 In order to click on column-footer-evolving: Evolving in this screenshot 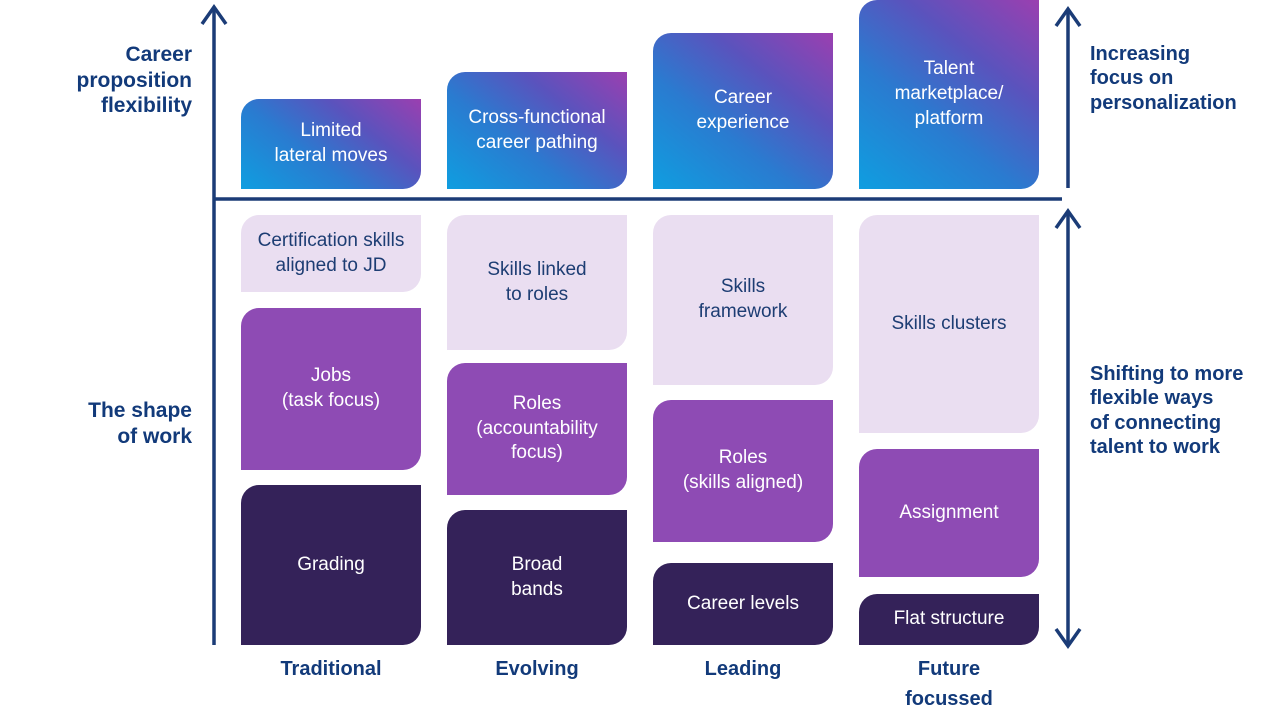, I will do `click(537, 669)`.